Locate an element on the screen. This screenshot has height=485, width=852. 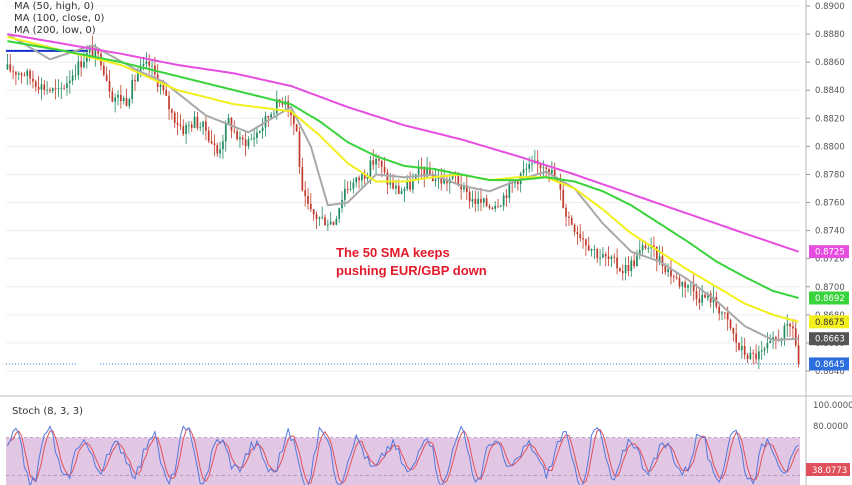
stoch-band is located at coordinates (403, 461).